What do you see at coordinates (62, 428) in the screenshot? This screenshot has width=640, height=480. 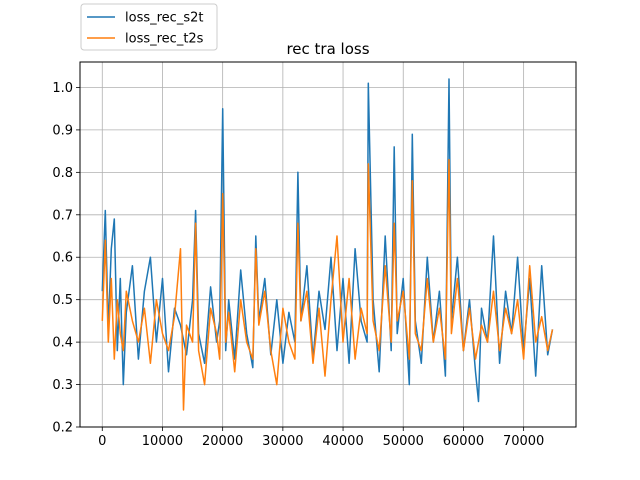 I see `y-tick-label: 0.2` at bounding box center [62, 428].